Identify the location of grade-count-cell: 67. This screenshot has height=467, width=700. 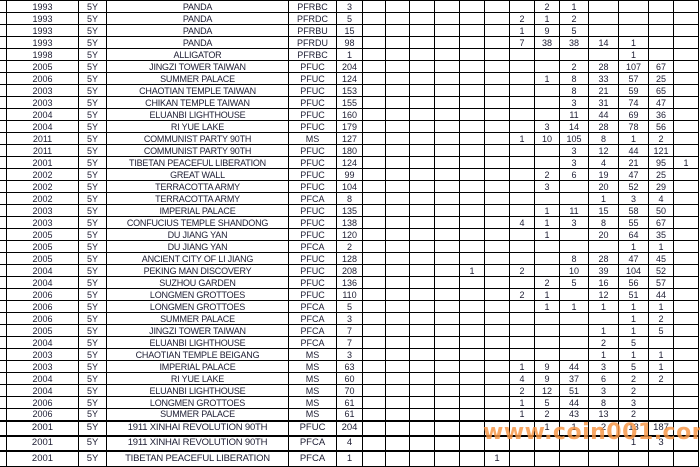
(661, 66).